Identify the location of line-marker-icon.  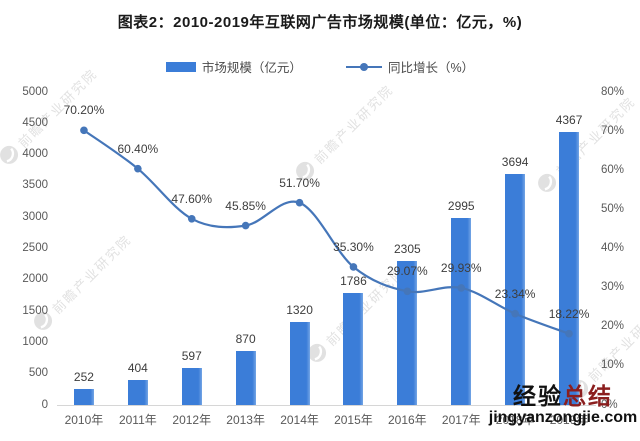
(363, 66).